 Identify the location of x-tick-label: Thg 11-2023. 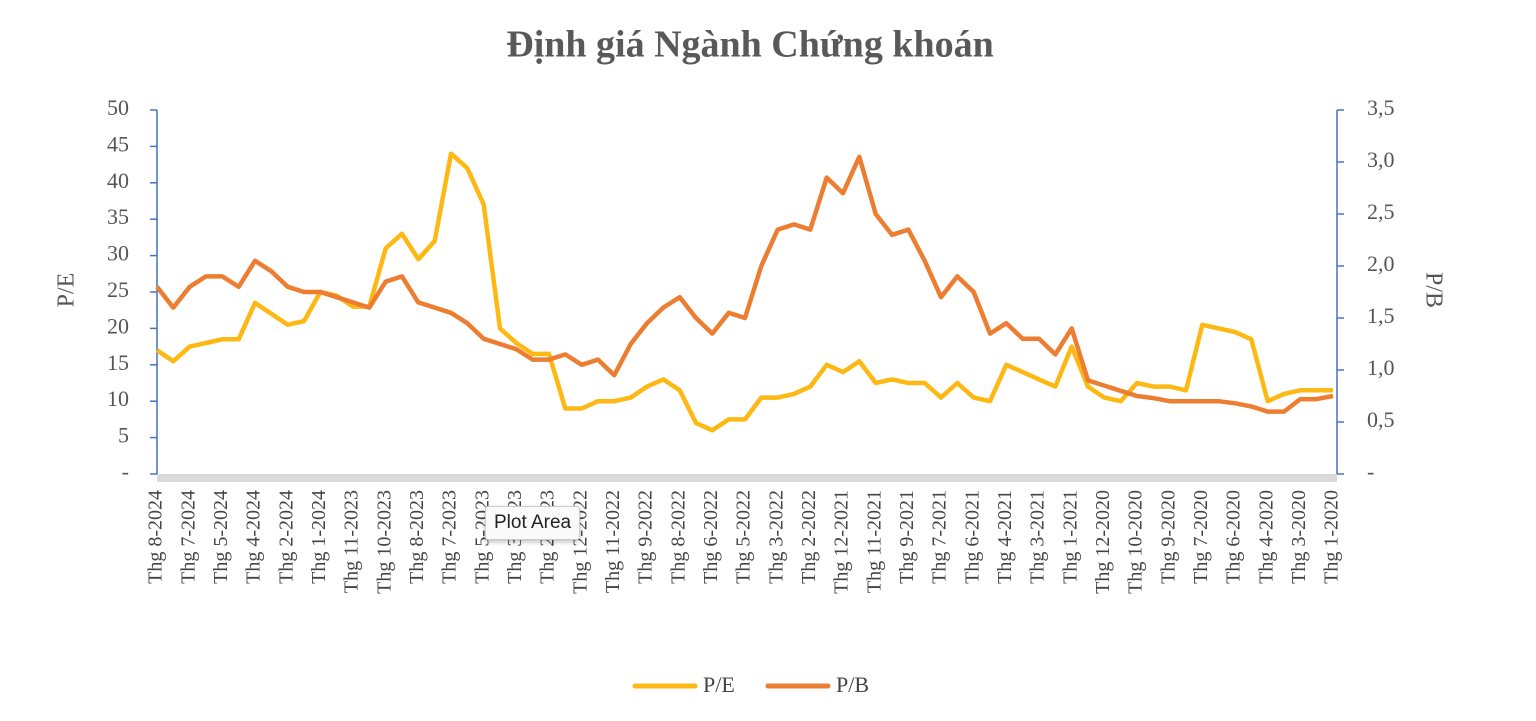
(352, 541).